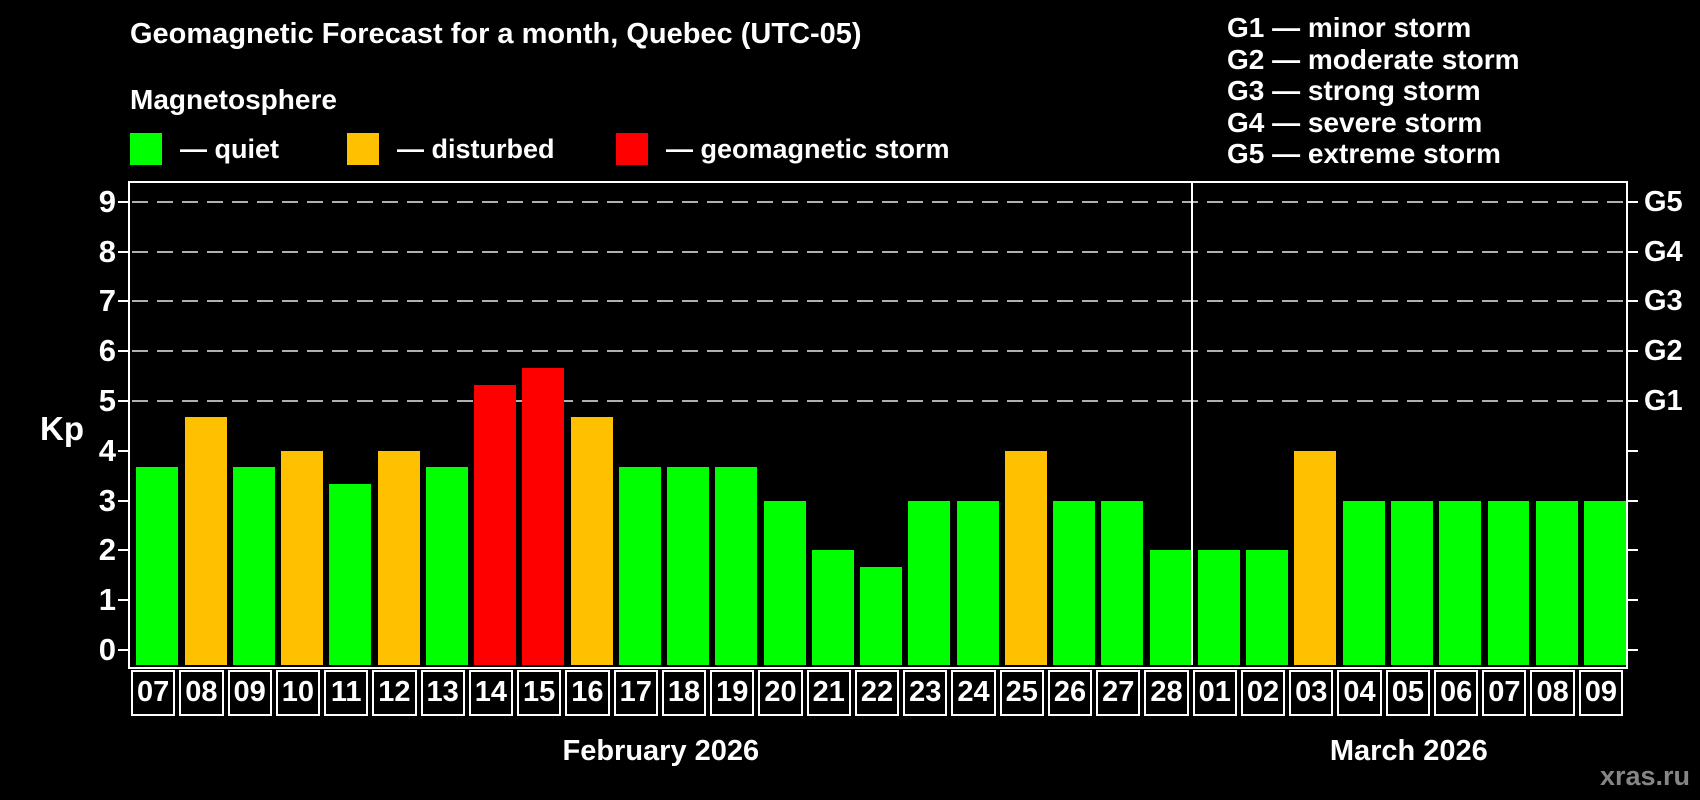 Image resolution: width=1700 pixels, height=800 pixels. What do you see at coordinates (233, 99) in the screenshot?
I see `legend-title: Magnetosphere` at bounding box center [233, 99].